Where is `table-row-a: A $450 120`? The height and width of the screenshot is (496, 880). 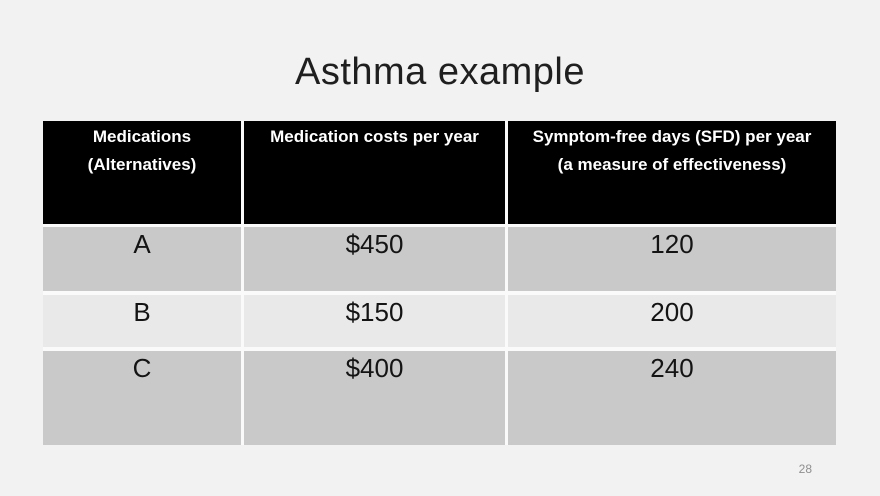 table-row-a: A $450 120 is located at coordinates (439, 261).